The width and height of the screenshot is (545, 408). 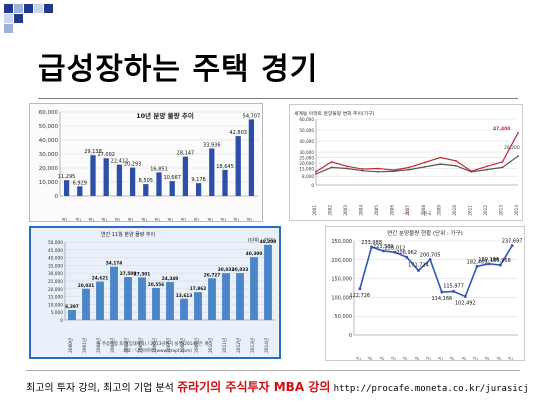 What do you see at coordinates (55, 259) in the screenshot?
I see `chart3-ytick-label: 40,000` at bounding box center [55, 259].